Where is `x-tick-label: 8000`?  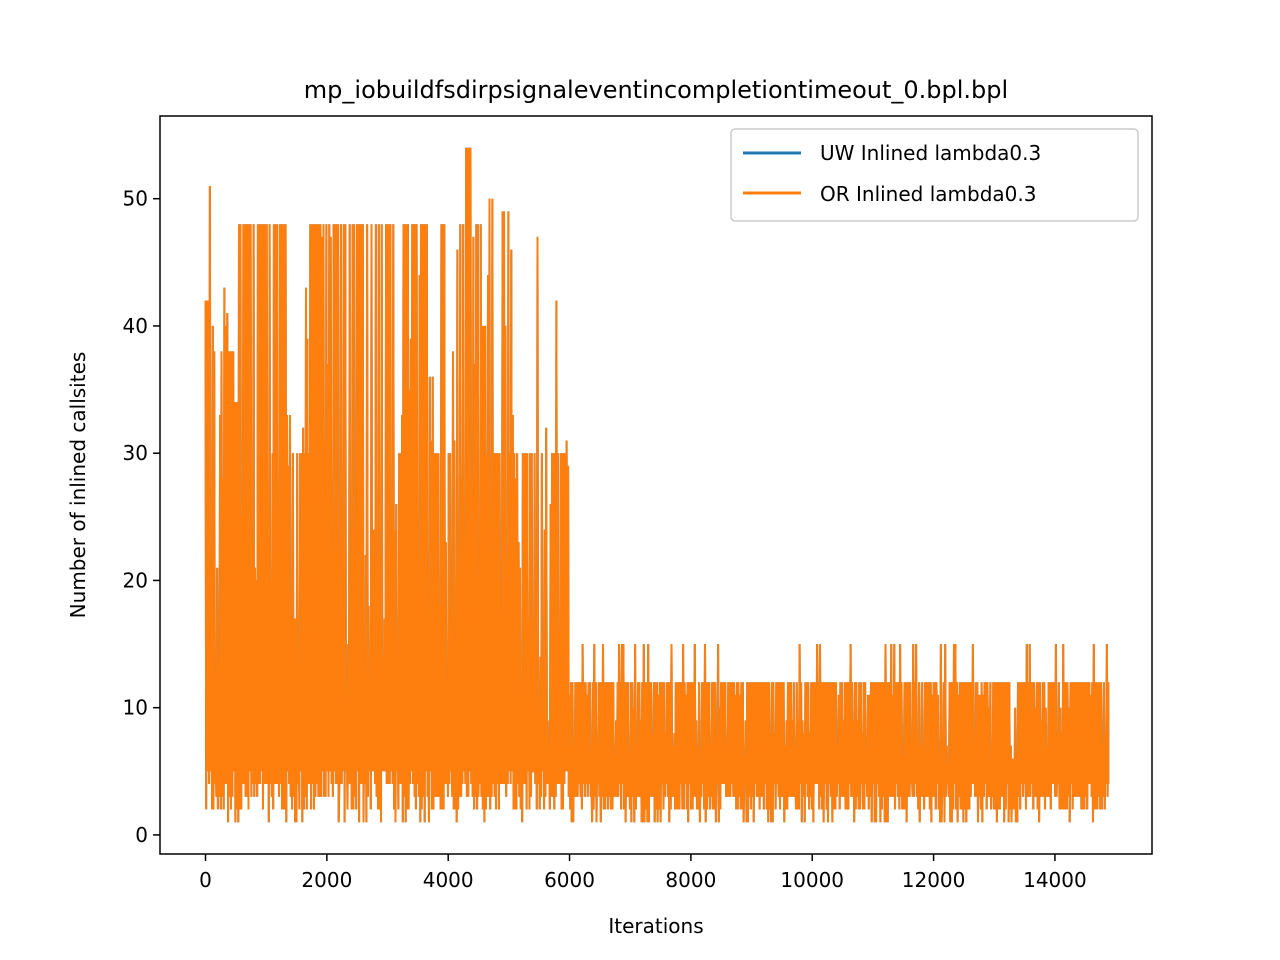
x-tick-label: 8000 is located at coordinates (690, 880).